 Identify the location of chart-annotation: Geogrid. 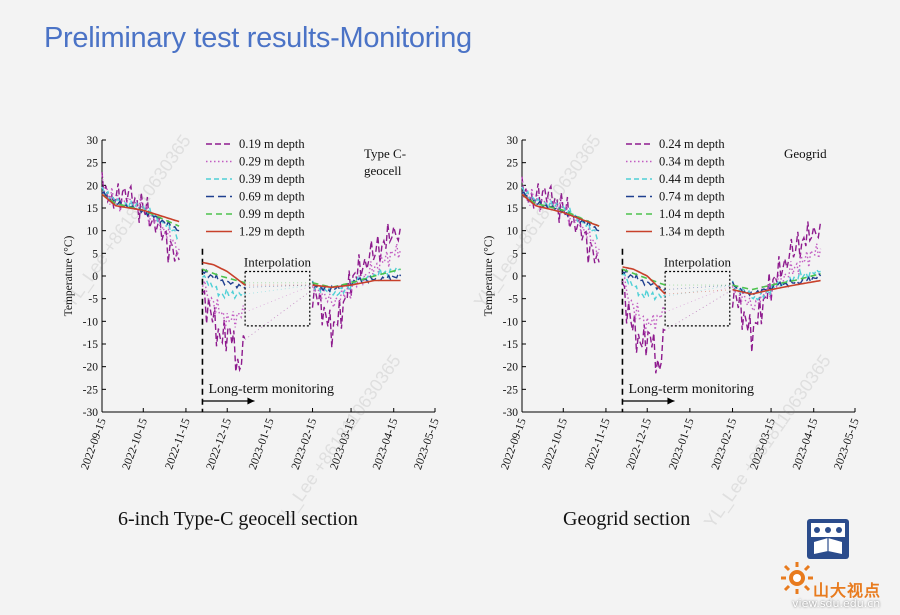
(805, 153).